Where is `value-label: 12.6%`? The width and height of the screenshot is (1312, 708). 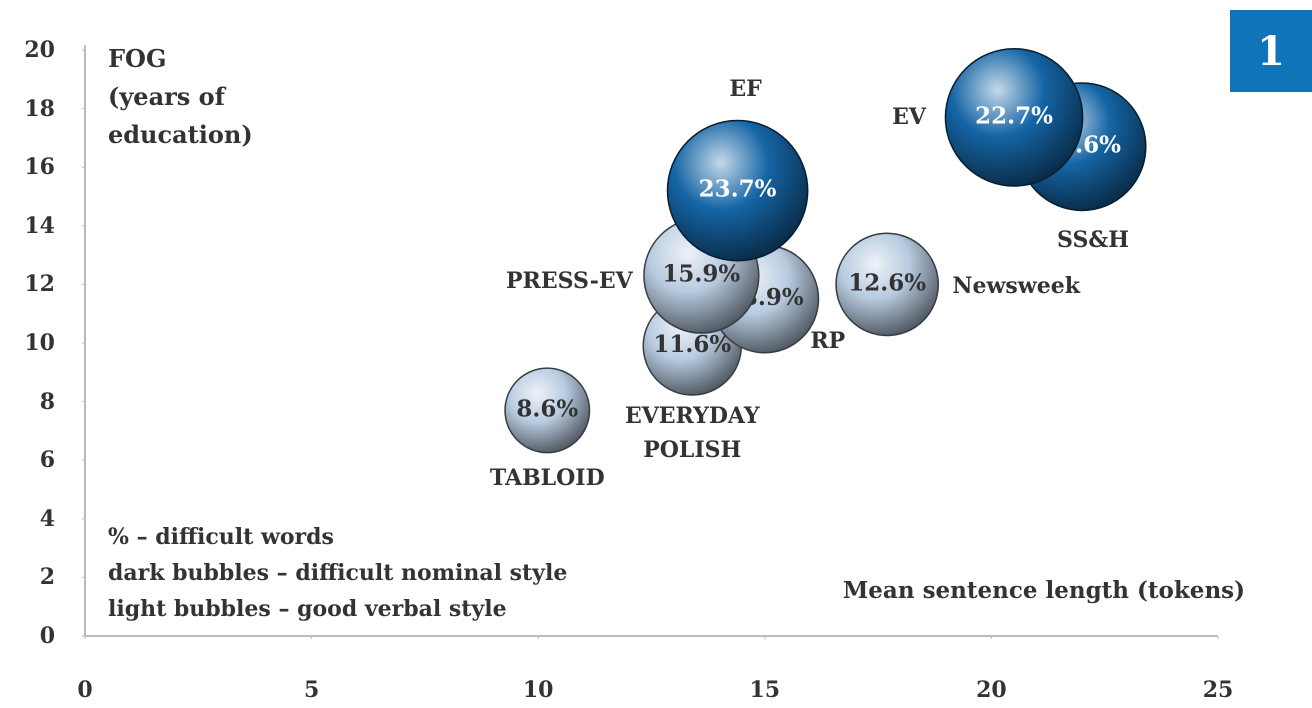
value-label: 12.6% is located at coordinates (887, 282).